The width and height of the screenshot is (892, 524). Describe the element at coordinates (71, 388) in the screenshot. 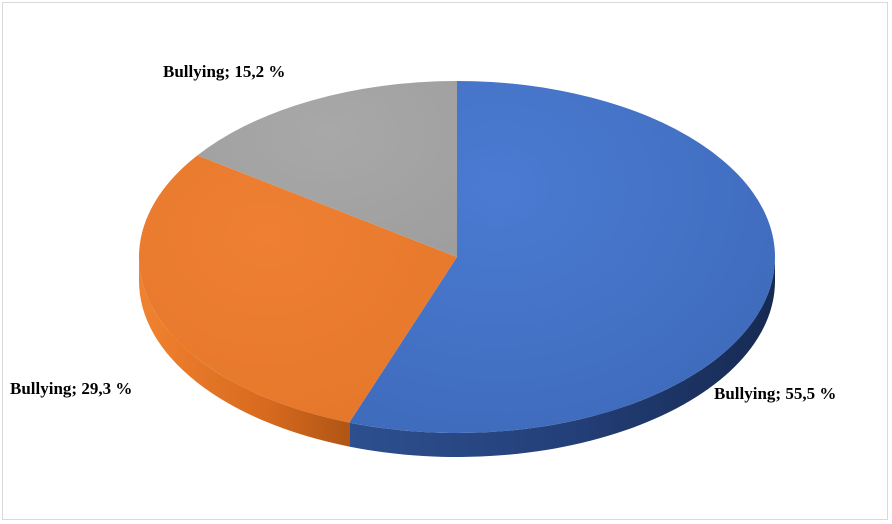

I see `data-label-2: Bullying; 29,3 %` at that location.